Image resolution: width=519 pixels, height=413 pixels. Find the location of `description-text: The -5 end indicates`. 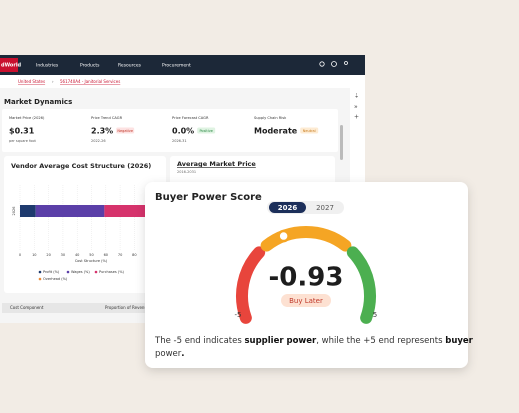

description-text: The -5 end indicates is located at coordinates (199, 341).